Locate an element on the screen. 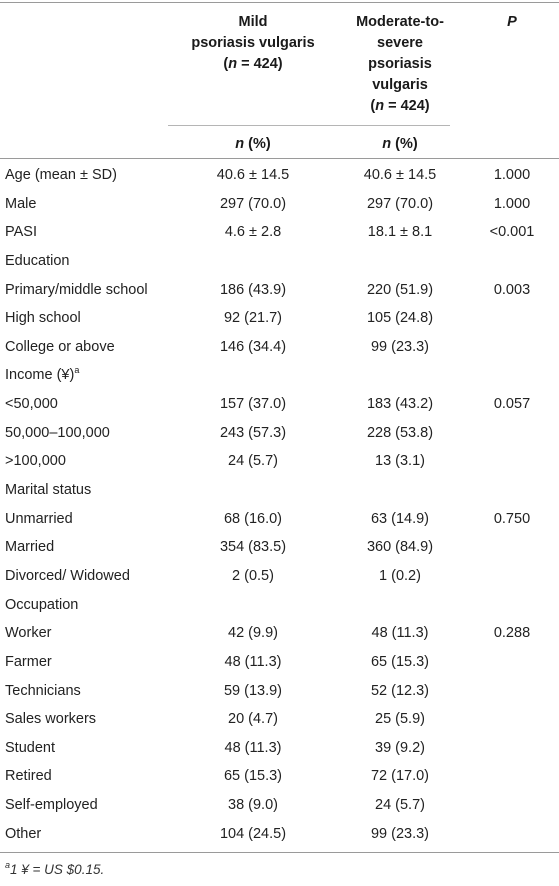 This screenshot has width=559, height=886. cell-mild: 354 (83.5) is located at coordinates (253, 547).